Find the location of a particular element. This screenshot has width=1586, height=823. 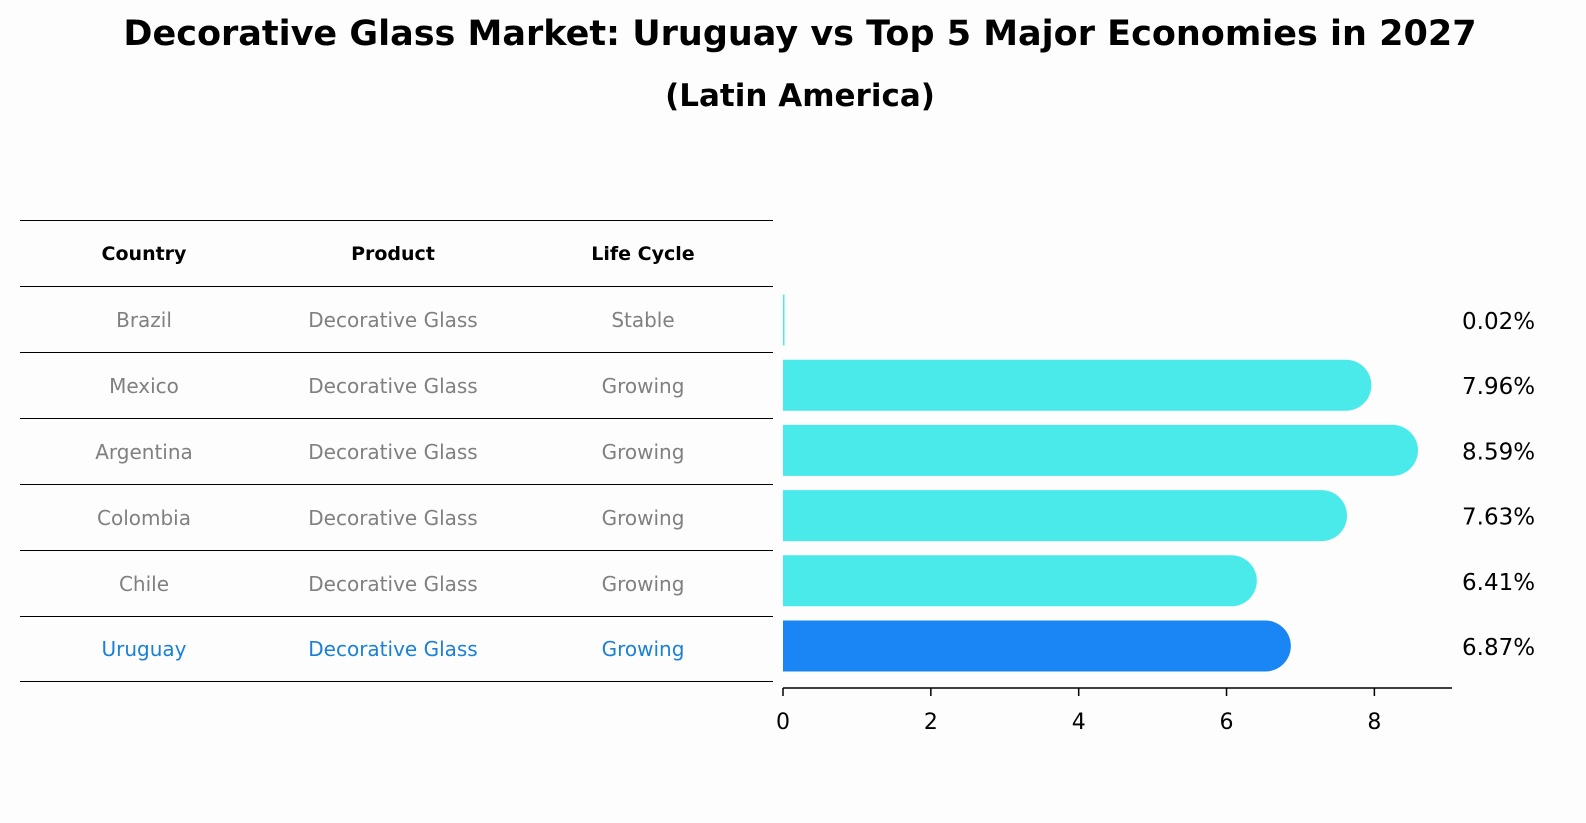

country-cell: Brazil is located at coordinates (144, 319).